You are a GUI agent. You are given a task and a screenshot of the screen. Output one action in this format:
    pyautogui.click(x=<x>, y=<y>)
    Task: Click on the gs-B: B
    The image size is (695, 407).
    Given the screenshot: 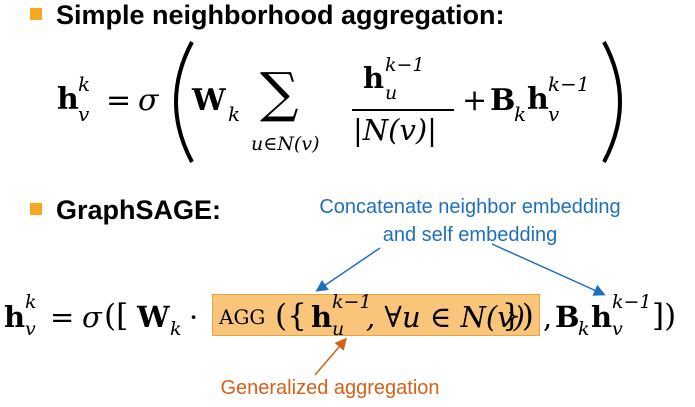 What is the action you would take?
    pyautogui.click(x=567, y=317)
    